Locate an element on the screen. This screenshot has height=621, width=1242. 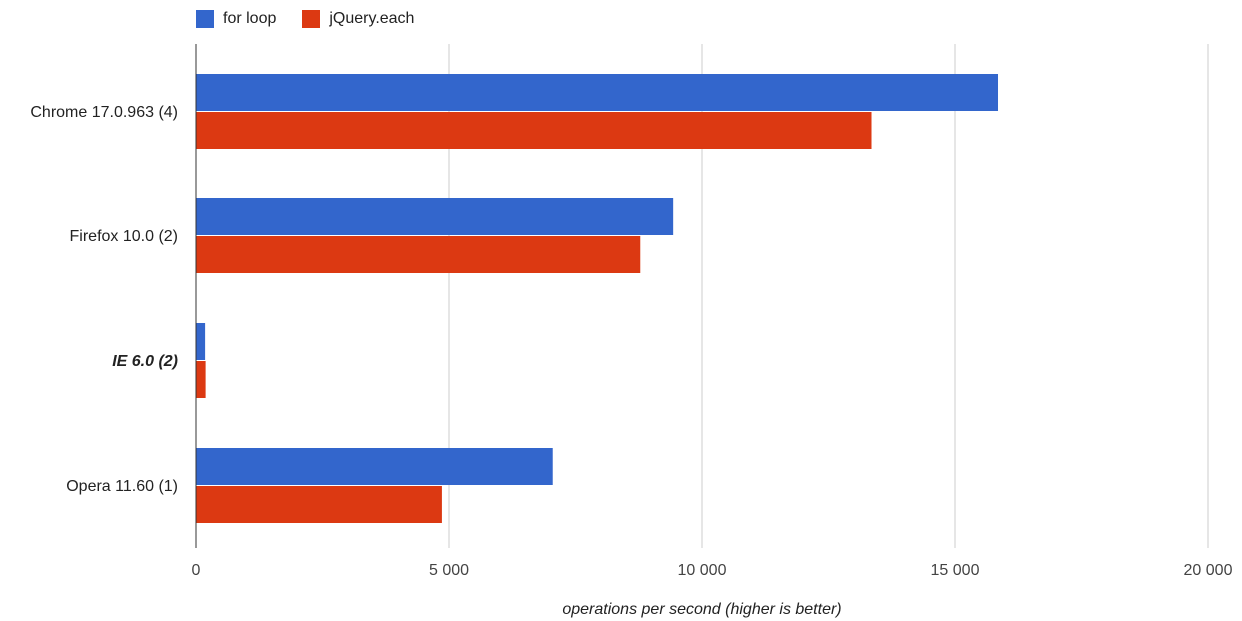
x-tick-label: 5 000 is located at coordinates (449, 570).